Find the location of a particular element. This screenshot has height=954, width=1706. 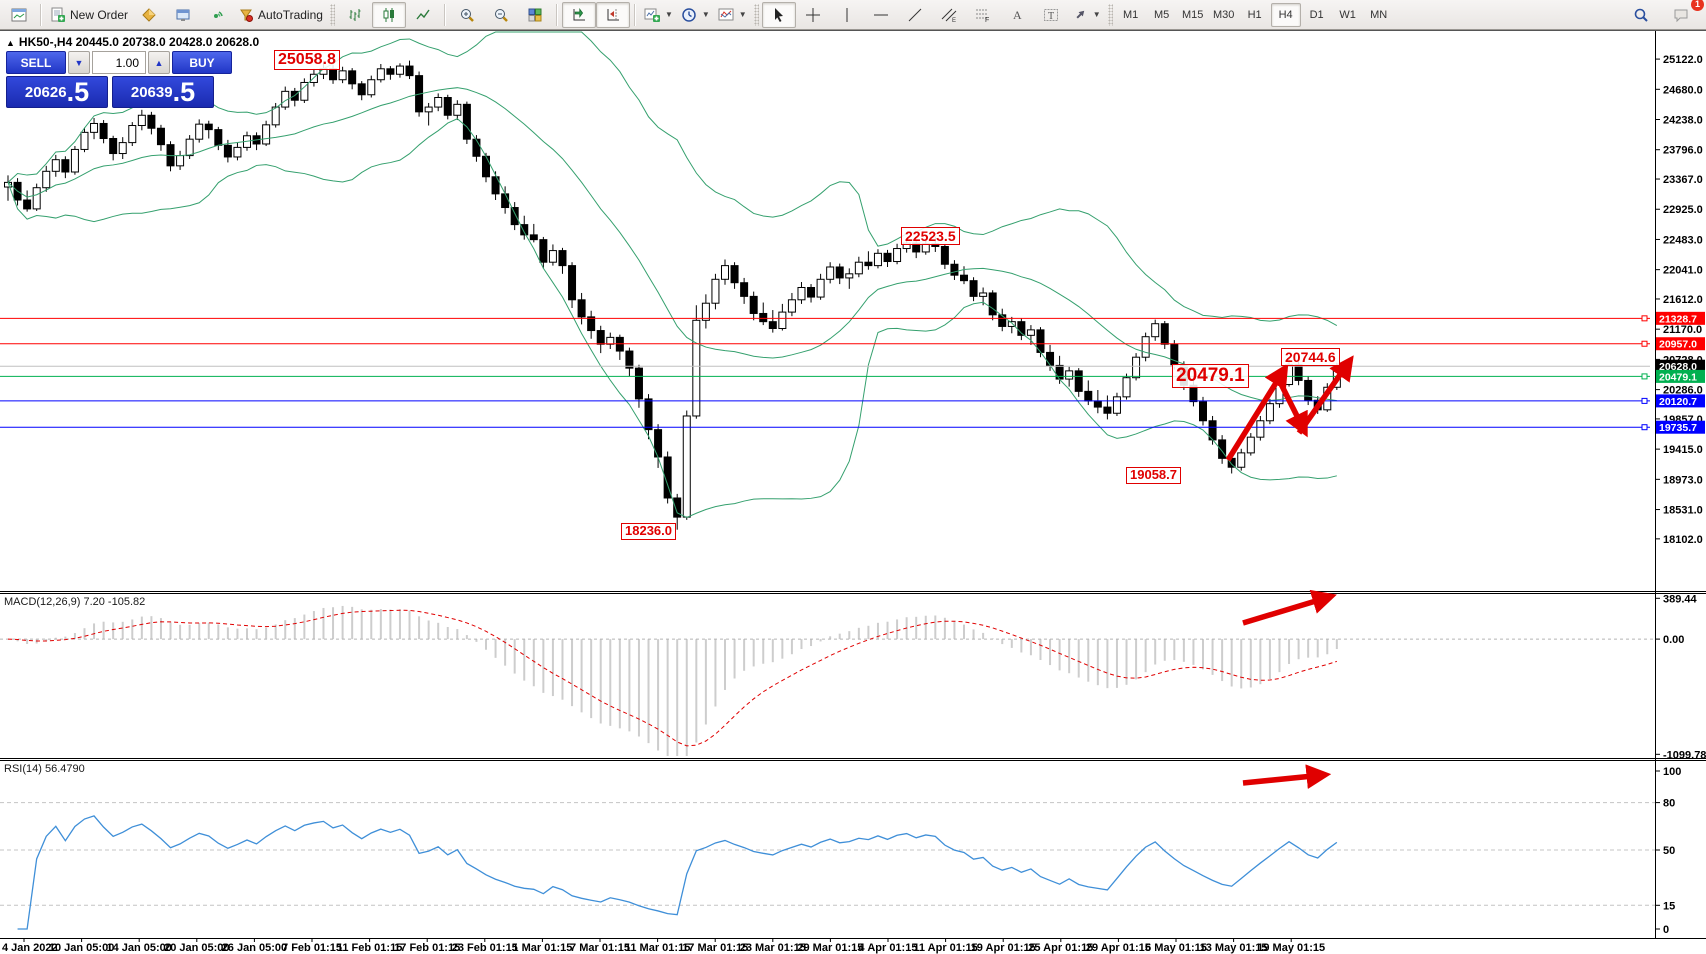

svg-text: 19 Apr 01:15 is located at coordinates (1003, 948).